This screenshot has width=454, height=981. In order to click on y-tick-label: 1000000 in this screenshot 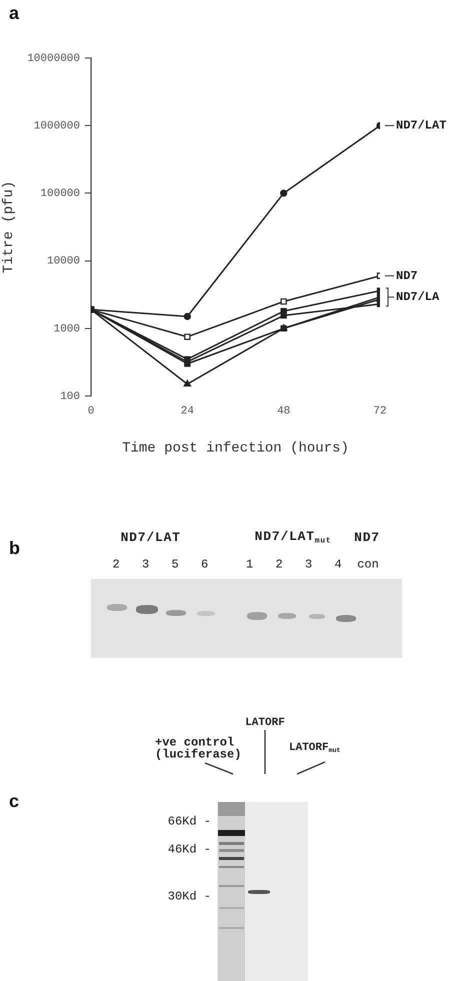, I will do `click(57, 126)`.